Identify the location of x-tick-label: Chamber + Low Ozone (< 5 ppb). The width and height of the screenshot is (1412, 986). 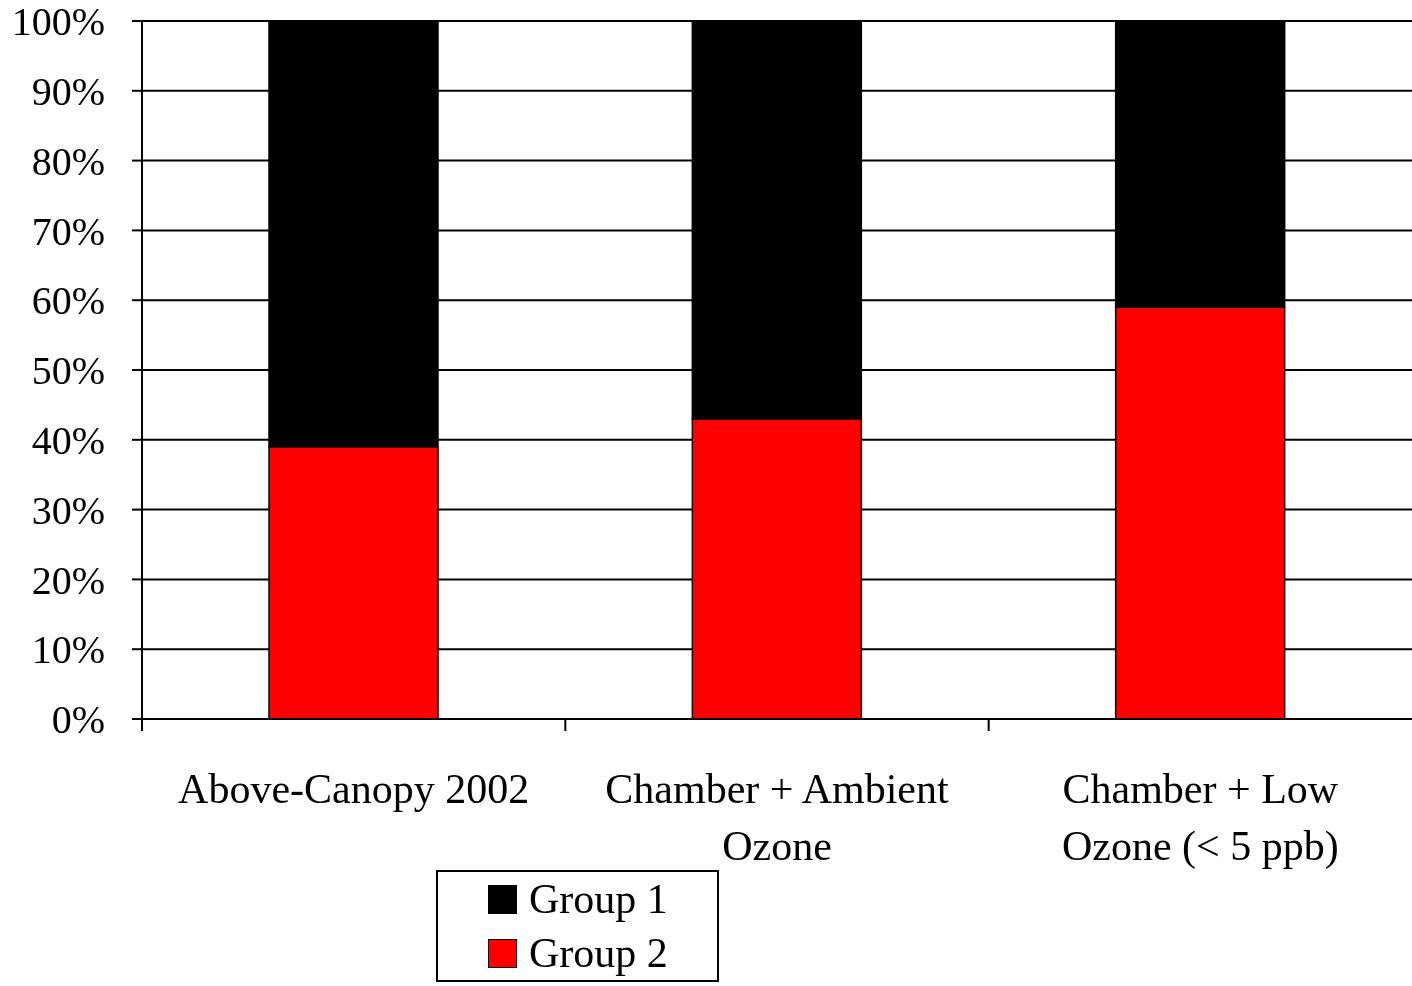
(1200, 818).